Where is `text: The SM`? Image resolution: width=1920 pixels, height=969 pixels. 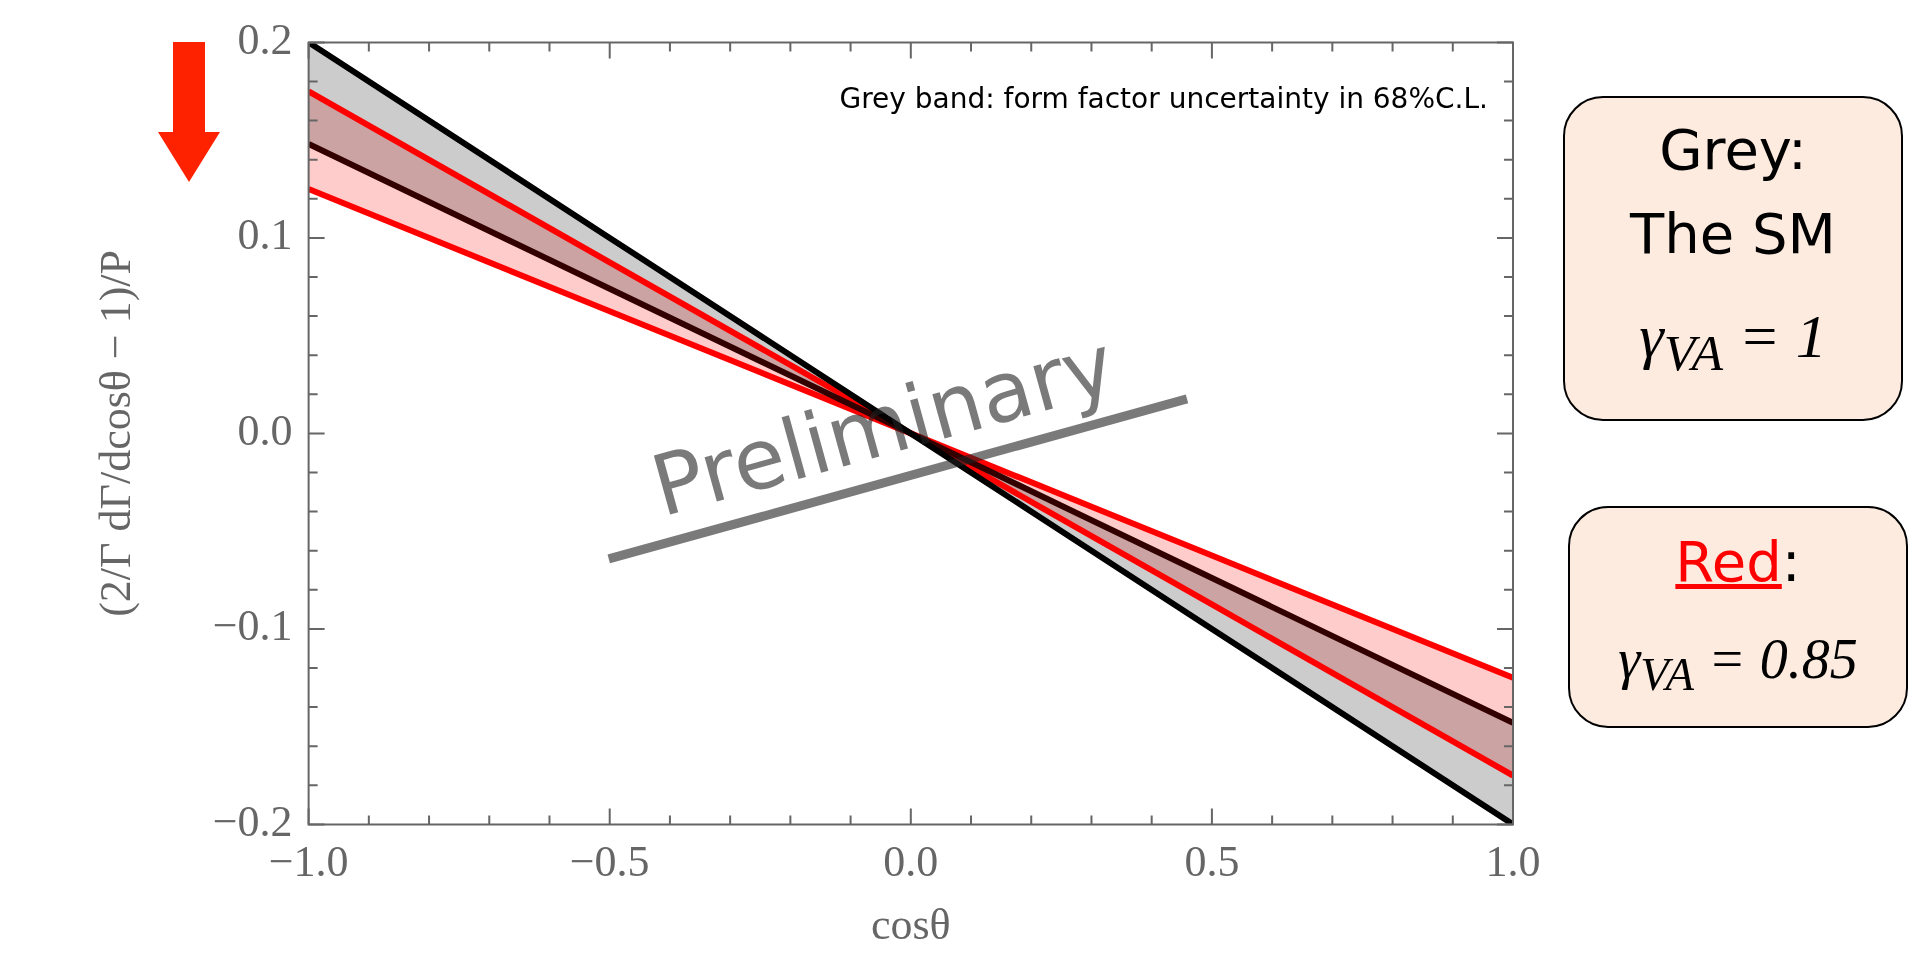
text: The SM is located at coordinates (1732, 234).